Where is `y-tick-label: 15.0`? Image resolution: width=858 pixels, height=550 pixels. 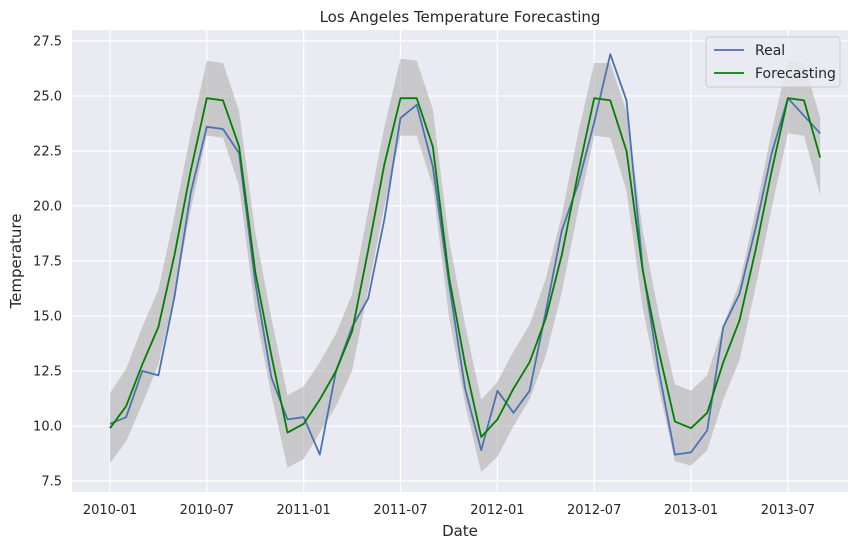 y-tick-label: 15.0 is located at coordinates (47, 317).